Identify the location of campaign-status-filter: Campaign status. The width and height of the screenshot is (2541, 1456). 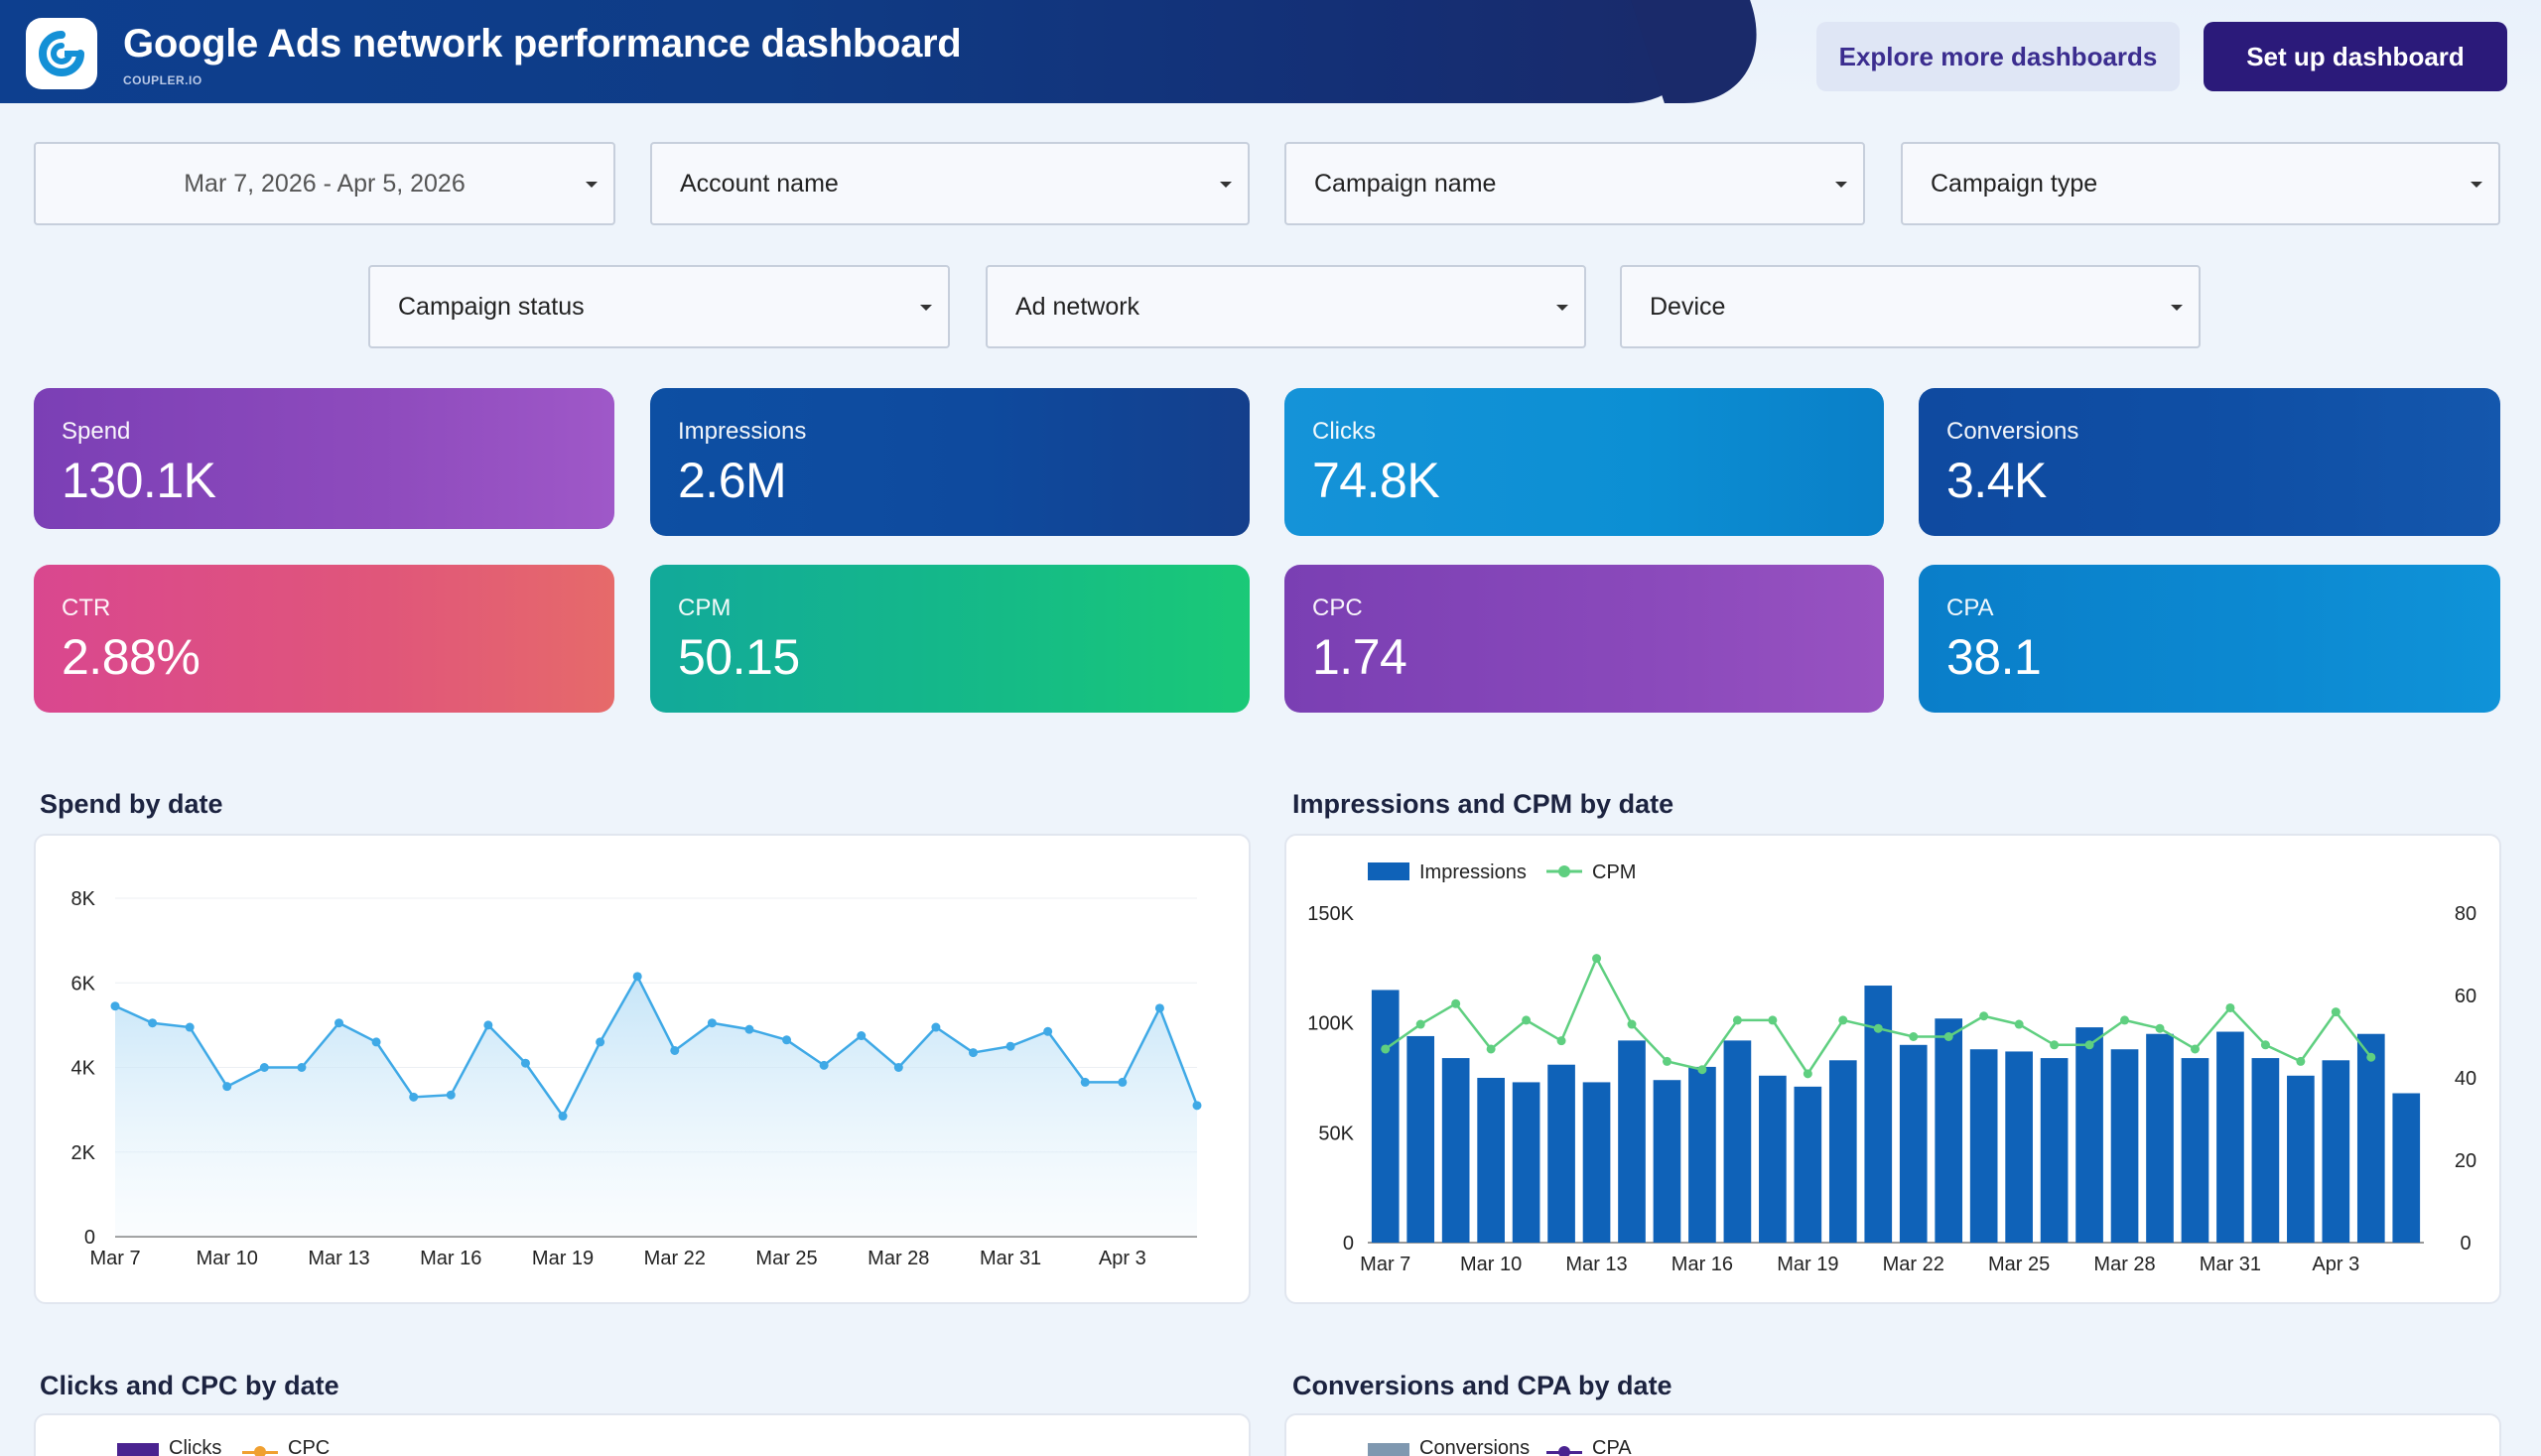
(659, 306).